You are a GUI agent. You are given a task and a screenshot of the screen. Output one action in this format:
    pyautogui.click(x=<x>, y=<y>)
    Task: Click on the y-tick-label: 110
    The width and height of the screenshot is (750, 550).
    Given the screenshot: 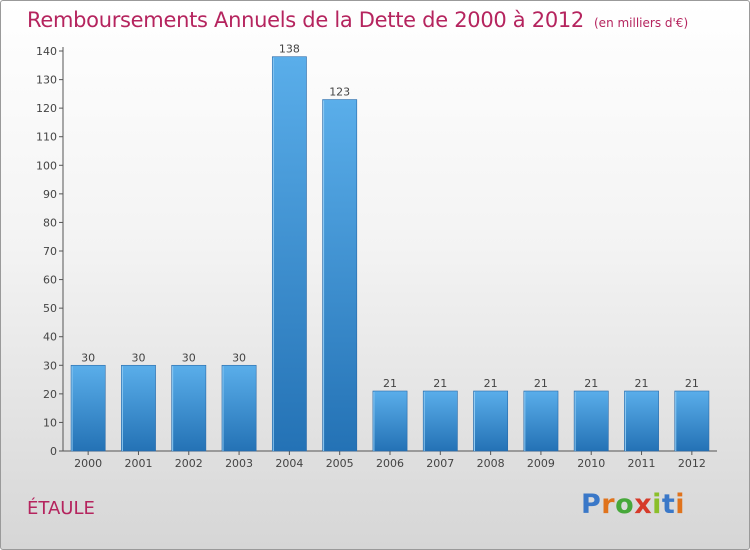 What is the action you would take?
    pyautogui.click(x=46, y=137)
    